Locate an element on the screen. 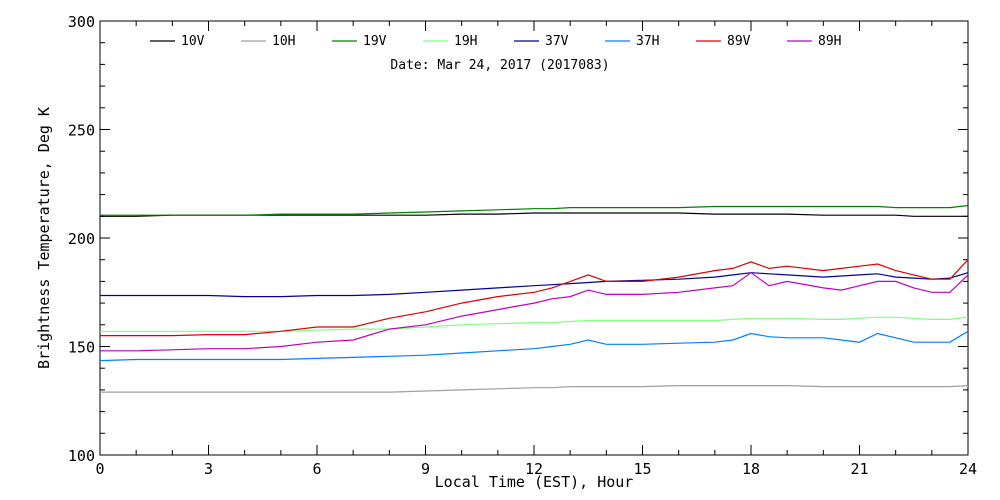  legend-label: 10H is located at coordinates (283, 41).